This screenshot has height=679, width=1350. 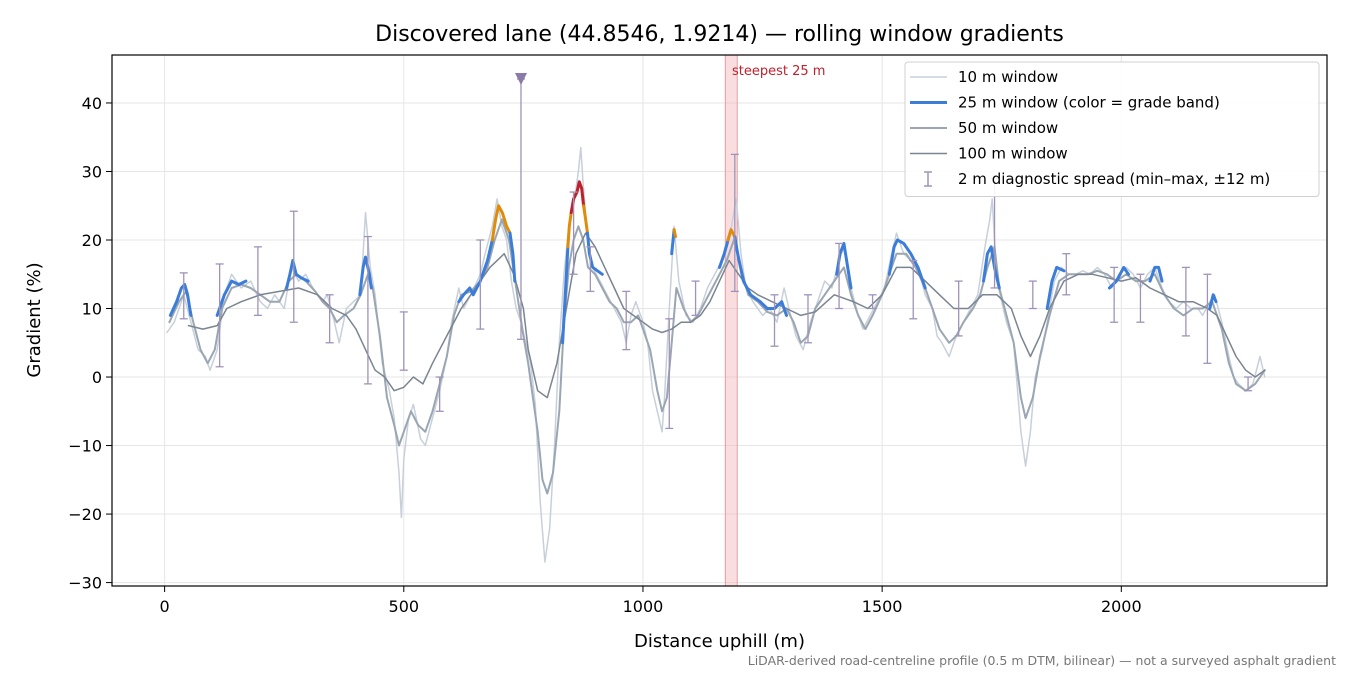 I want to click on y-axis-label: Gradient (%), so click(x=34, y=319).